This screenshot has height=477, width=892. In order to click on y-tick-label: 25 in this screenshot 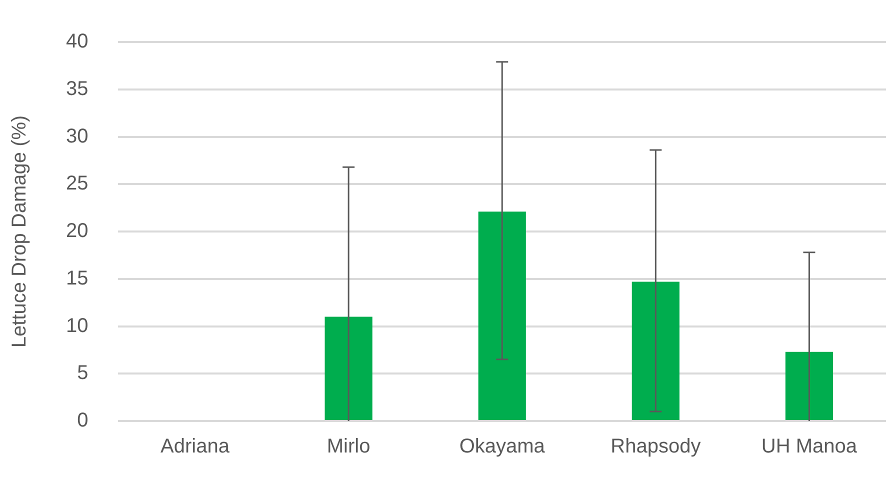, I will do `click(77, 183)`.